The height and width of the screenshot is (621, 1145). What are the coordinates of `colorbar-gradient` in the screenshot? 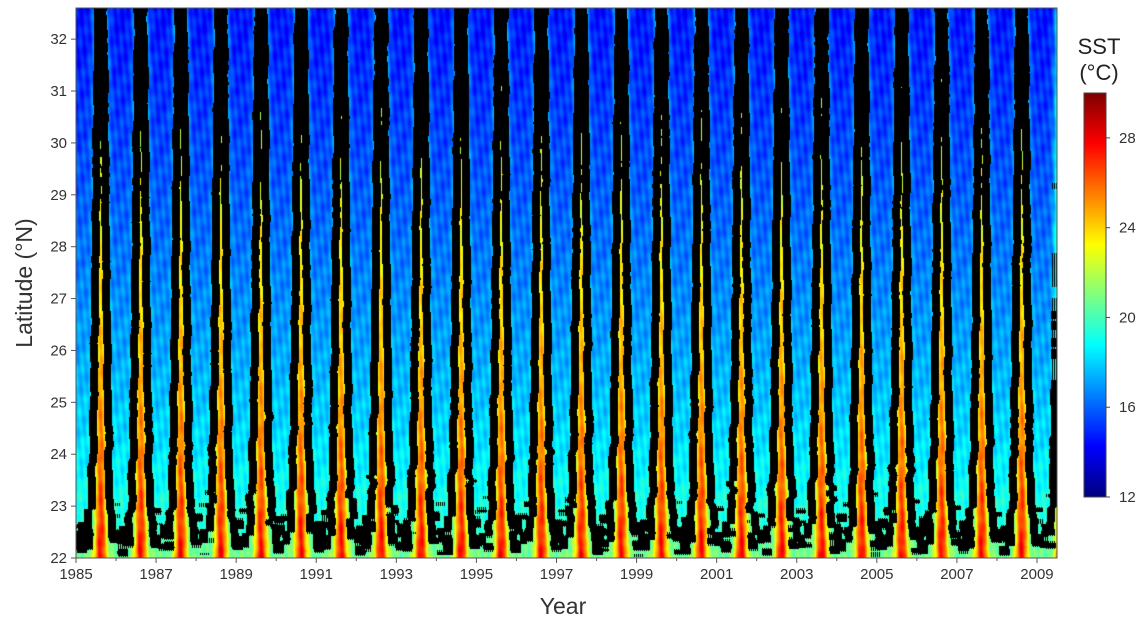 It's located at (1095, 295).